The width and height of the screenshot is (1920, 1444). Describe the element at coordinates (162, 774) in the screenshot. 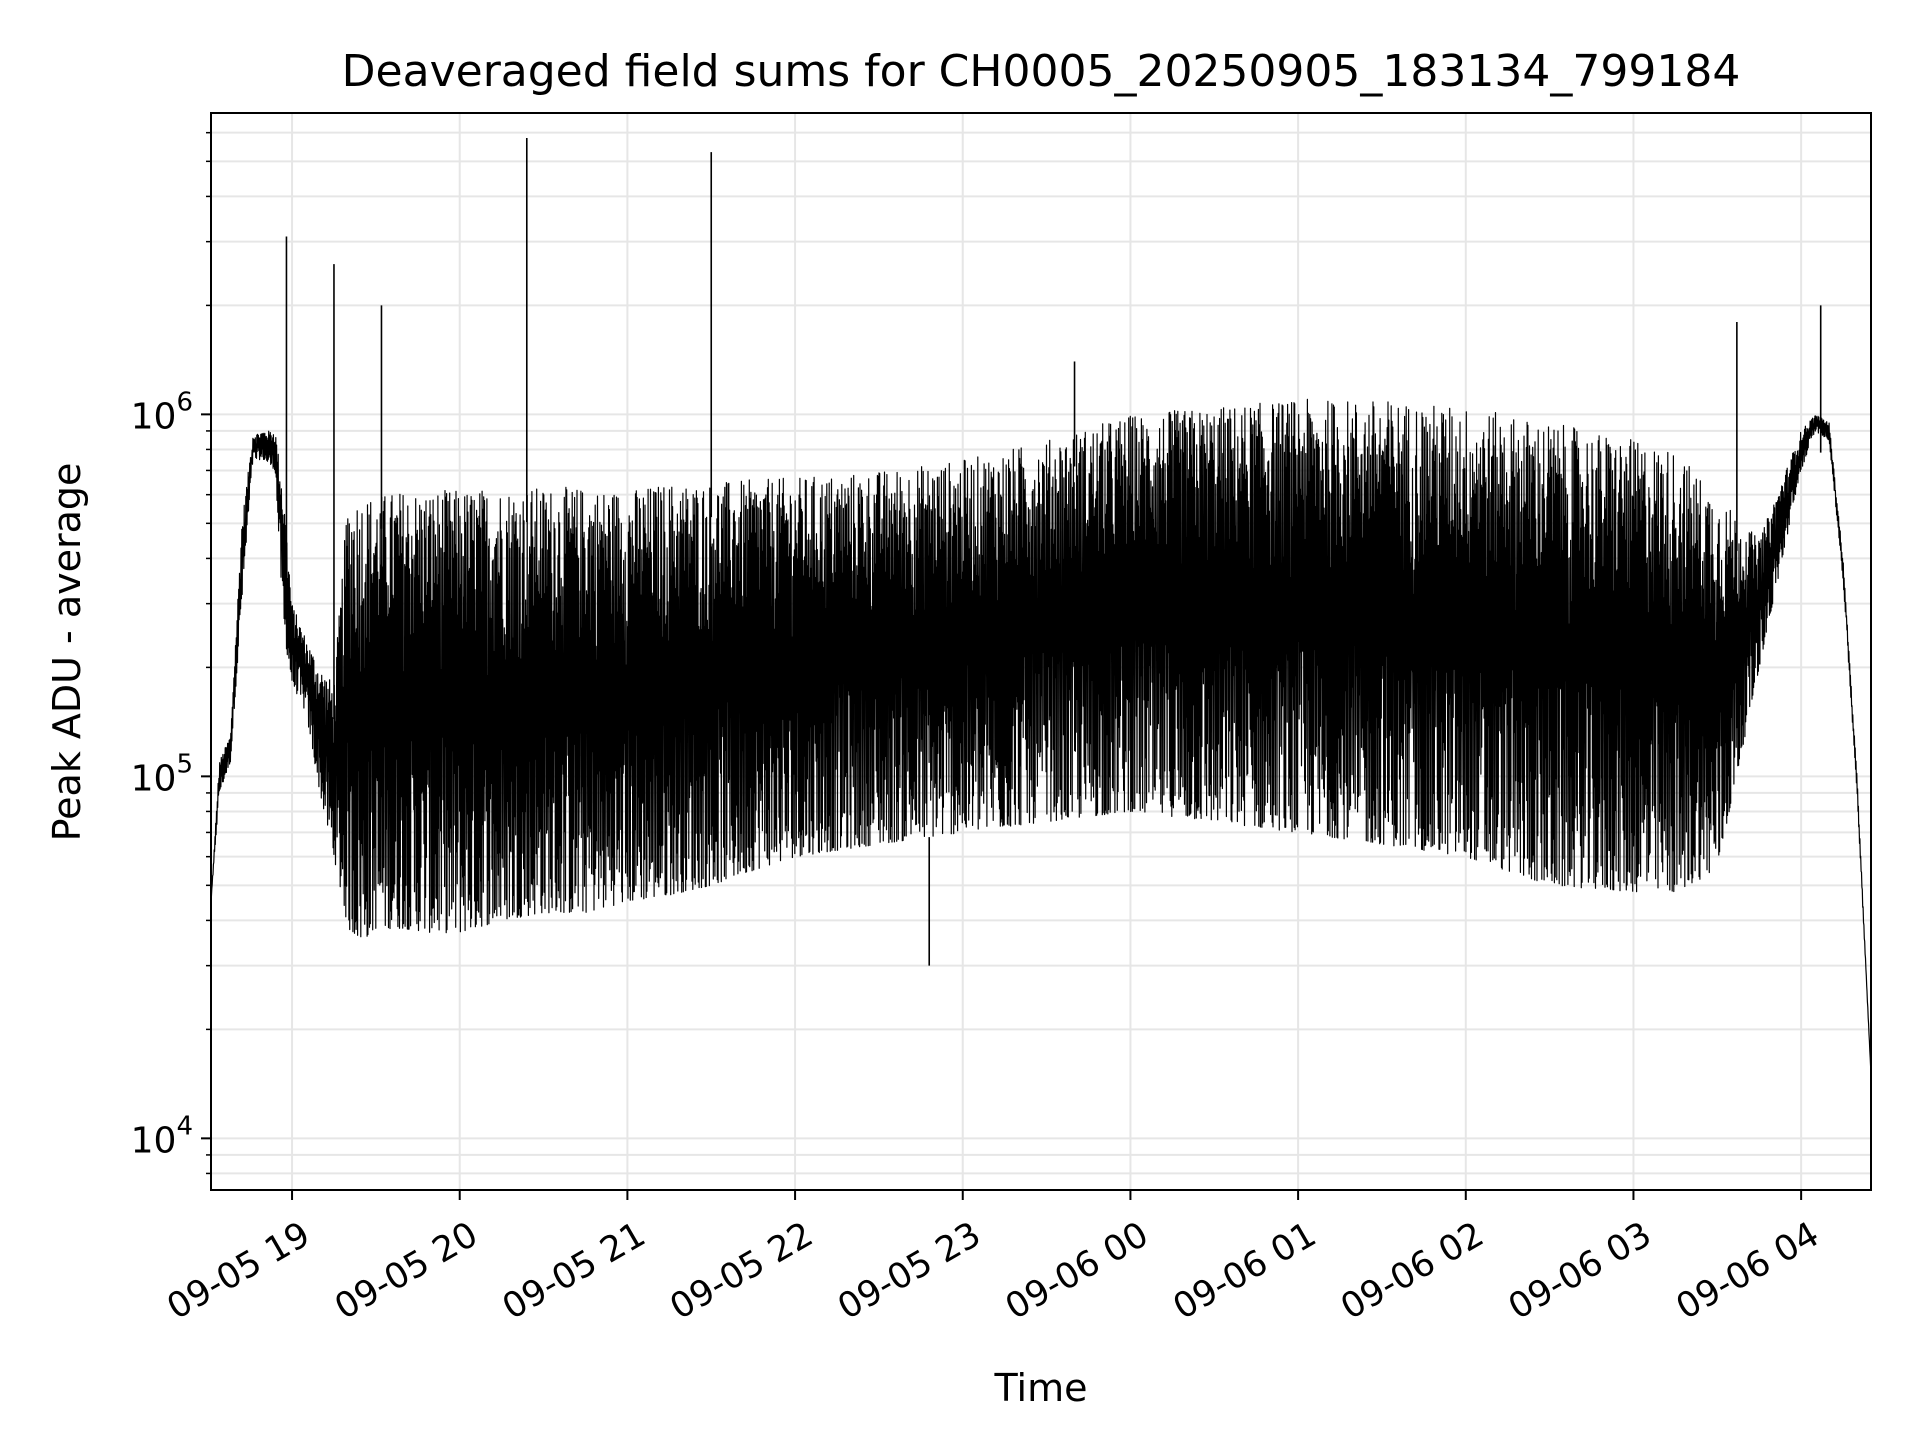

I see `y-tick-label: 10⁵` at that location.